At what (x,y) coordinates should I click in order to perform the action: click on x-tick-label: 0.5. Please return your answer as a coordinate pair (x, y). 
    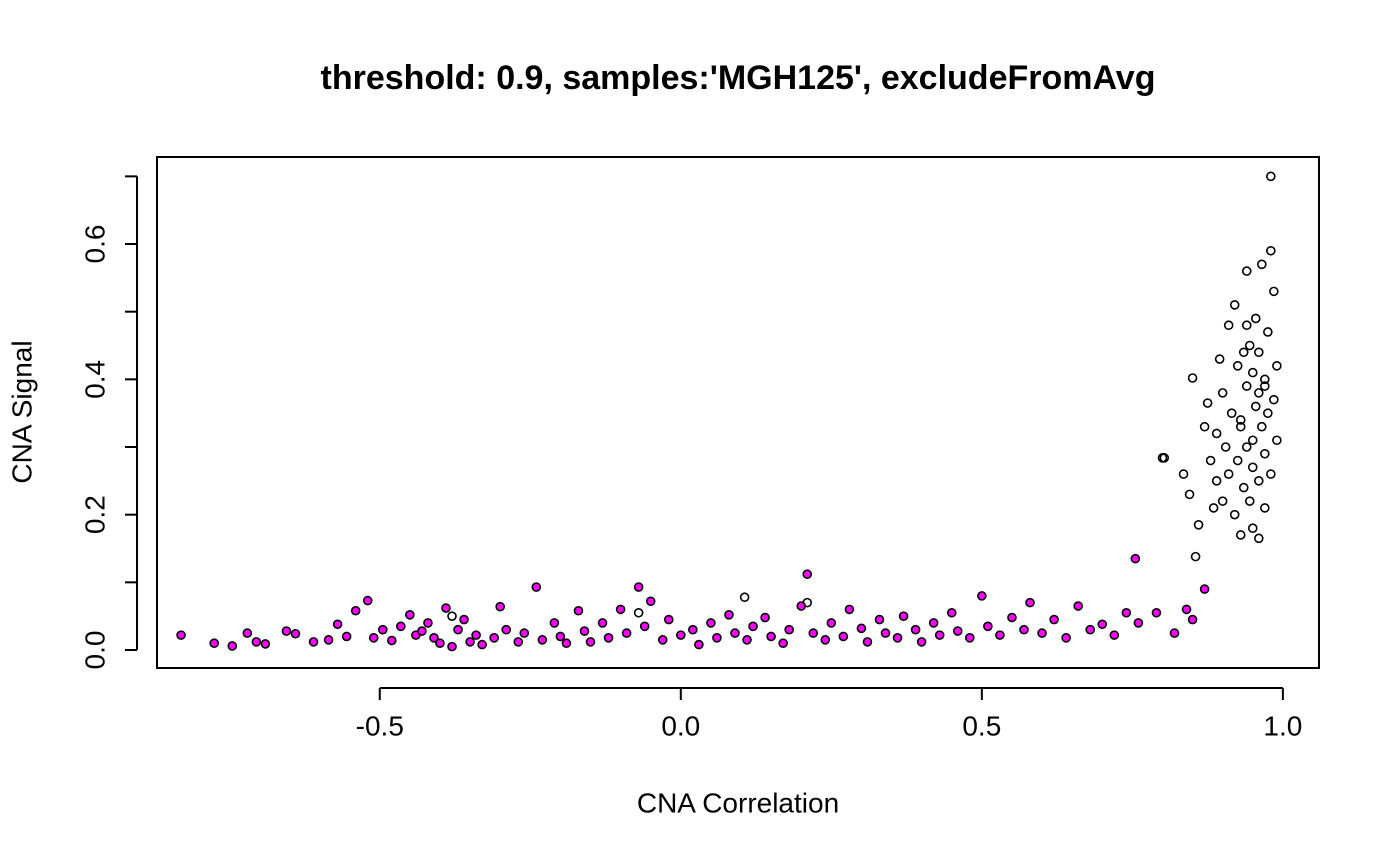
    Looking at the image, I should click on (981, 725).